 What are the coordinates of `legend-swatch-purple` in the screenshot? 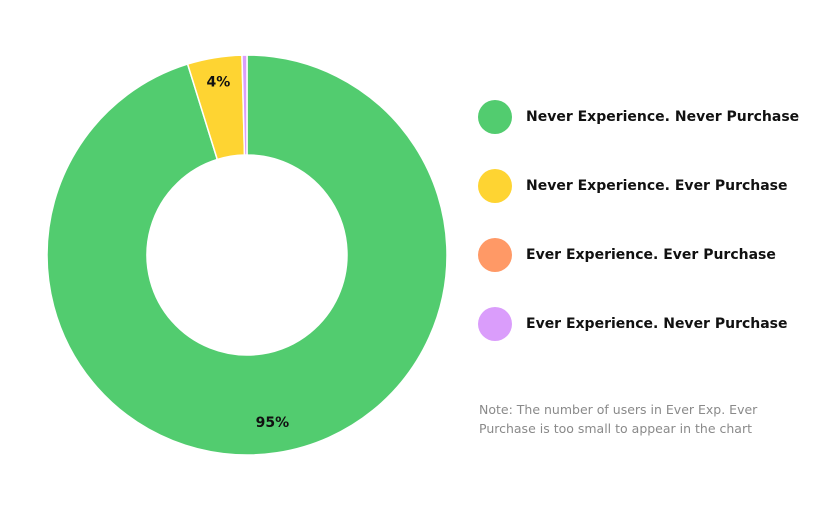 It's located at (495, 324).